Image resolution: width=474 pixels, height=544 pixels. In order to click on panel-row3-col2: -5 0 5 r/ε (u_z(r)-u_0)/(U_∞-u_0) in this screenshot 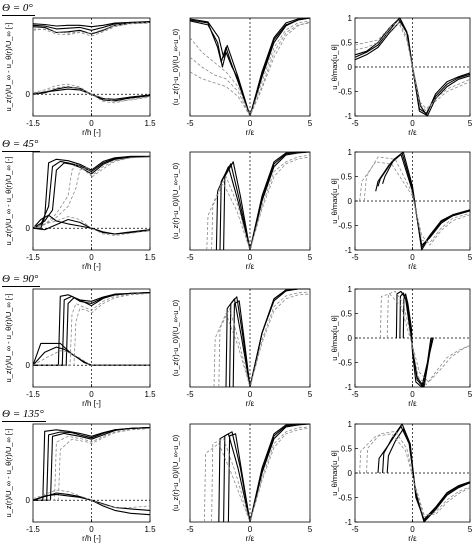, I will do `click(242, 348)`.